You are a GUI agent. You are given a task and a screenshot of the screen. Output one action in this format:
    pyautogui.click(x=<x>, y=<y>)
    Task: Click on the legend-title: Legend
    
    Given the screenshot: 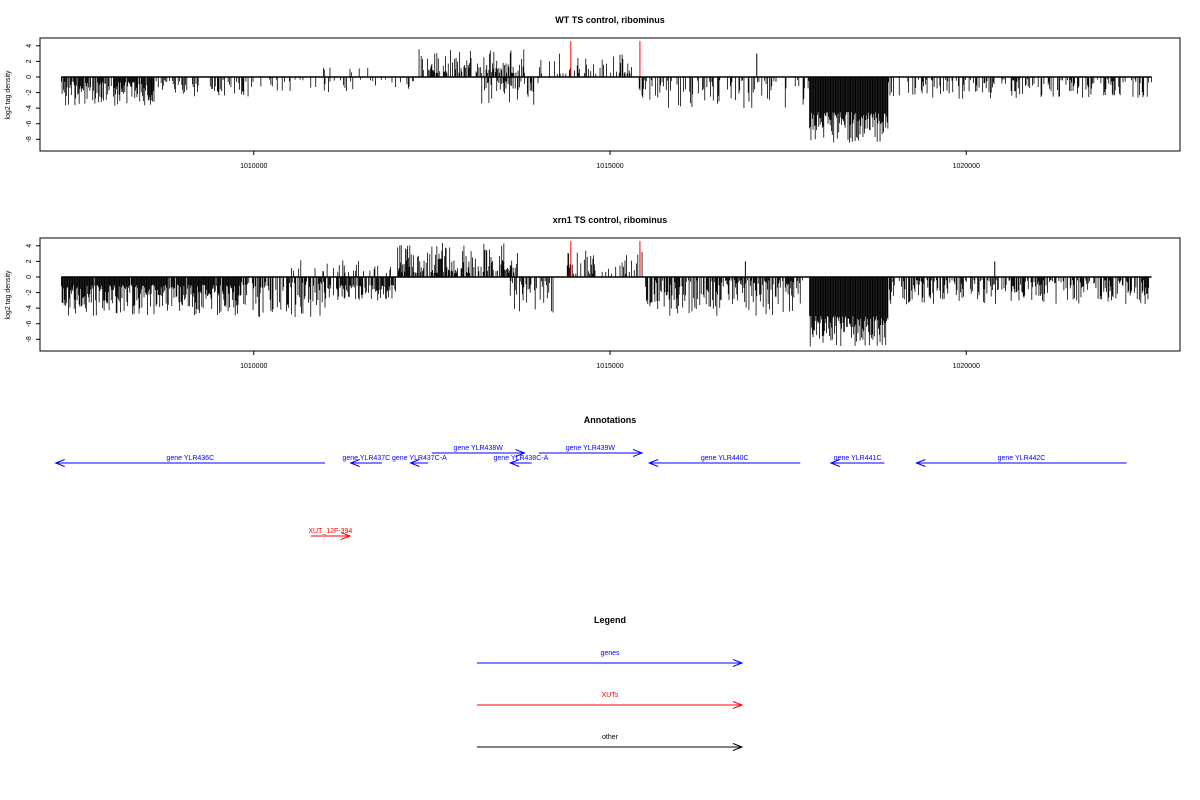 What is the action you would take?
    pyautogui.click(x=610, y=620)
    